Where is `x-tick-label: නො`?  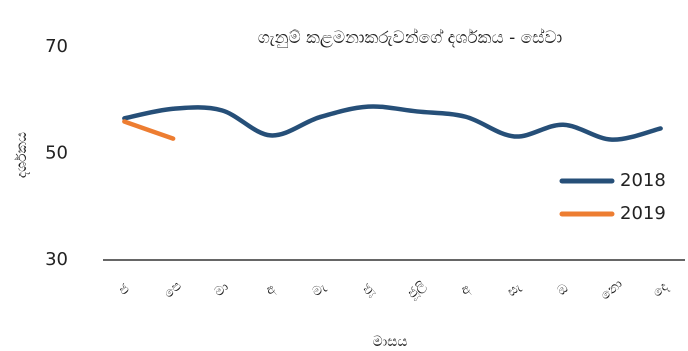 x-tick-label: නො is located at coordinates (612, 290).